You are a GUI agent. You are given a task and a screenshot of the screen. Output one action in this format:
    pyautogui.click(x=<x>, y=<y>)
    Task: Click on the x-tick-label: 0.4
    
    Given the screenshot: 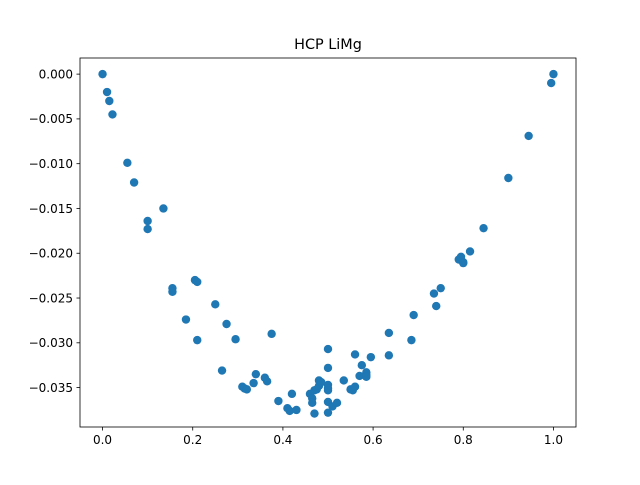 What is the action you would take?
    pyautogui.click(x=282, y=440)
    